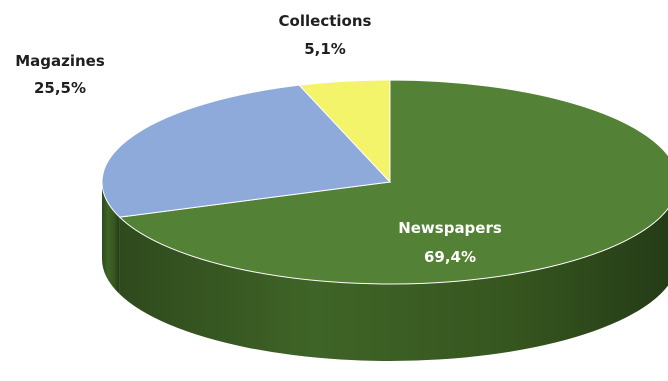 This screenshot has width=668, height=381. I want to click on pie-side-magazines, so click(111, 238).